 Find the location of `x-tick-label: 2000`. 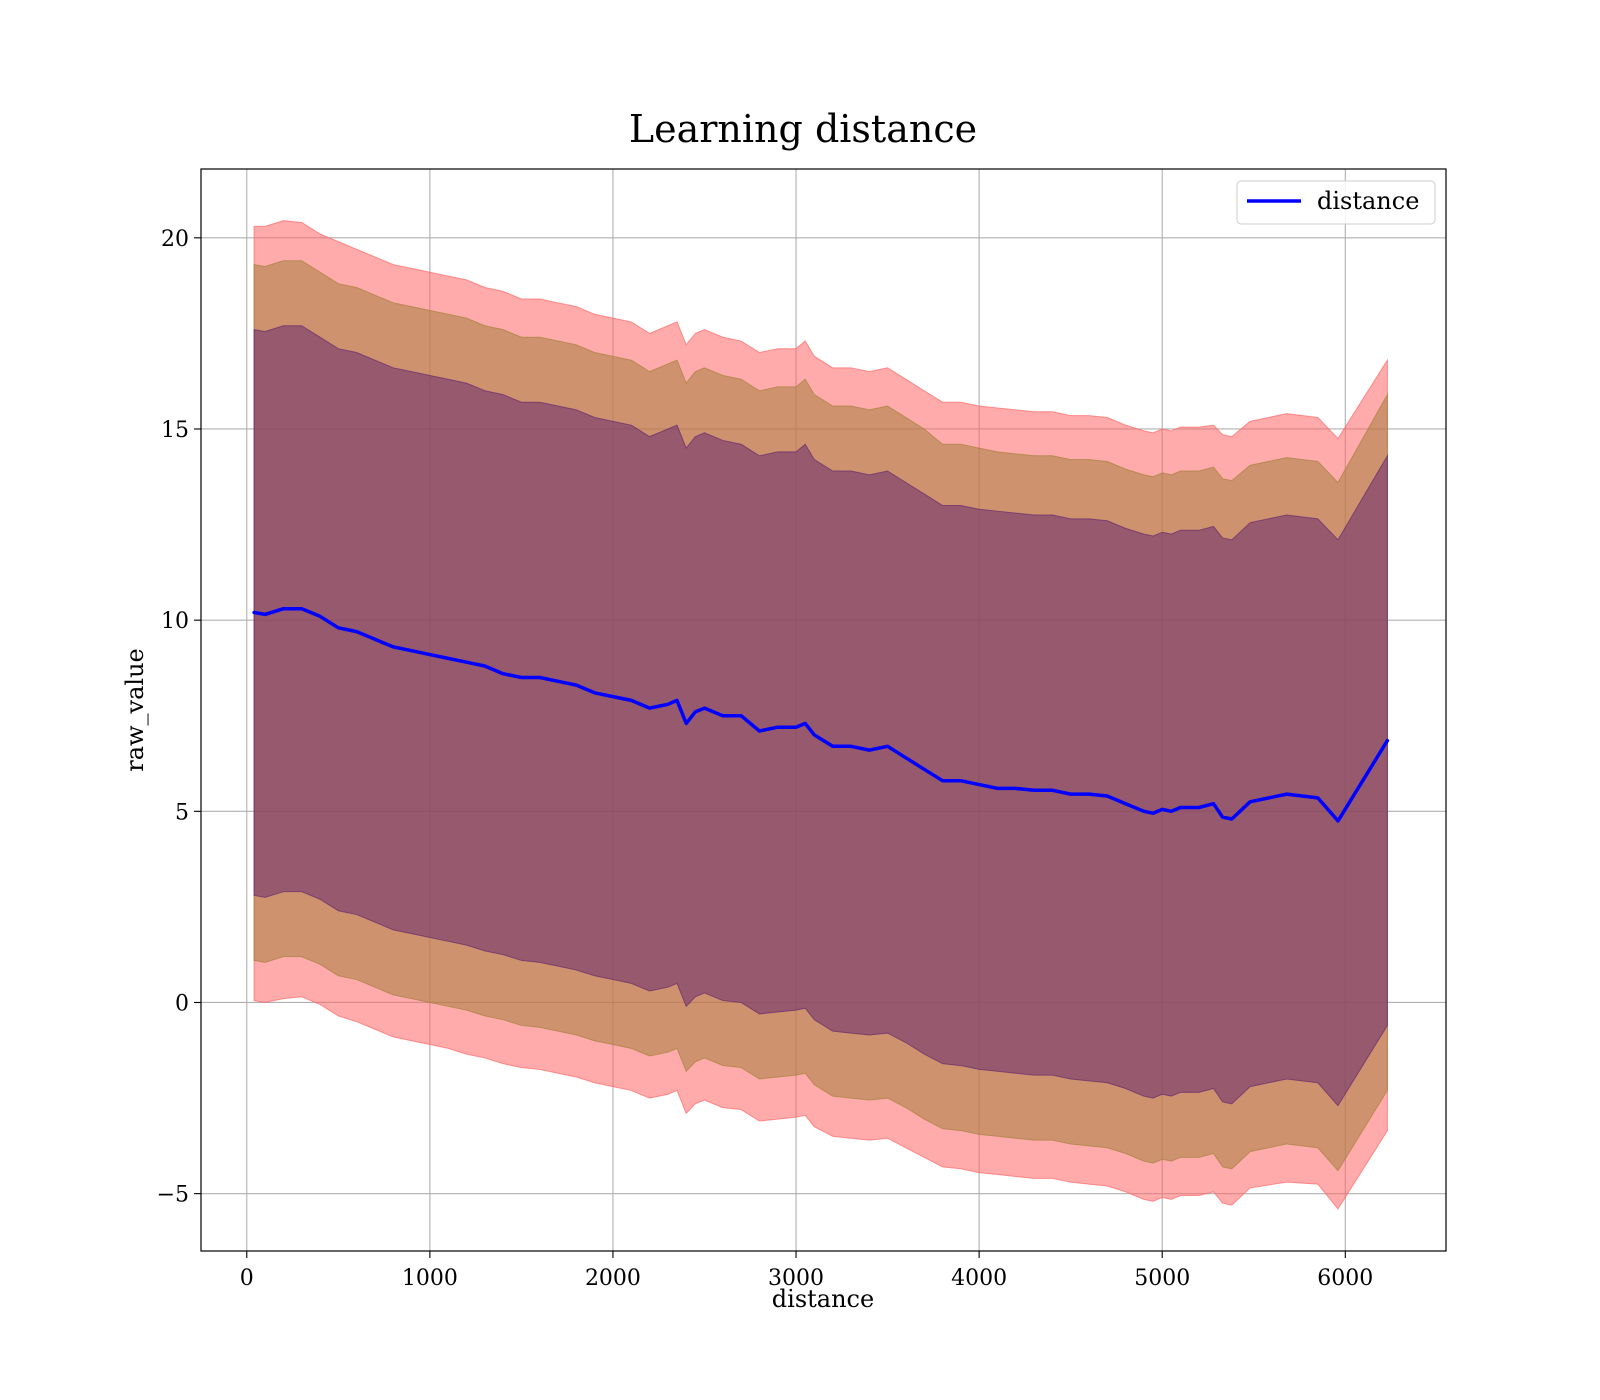

x-tick-label: 2000 is located at coordinates (613, 1278).